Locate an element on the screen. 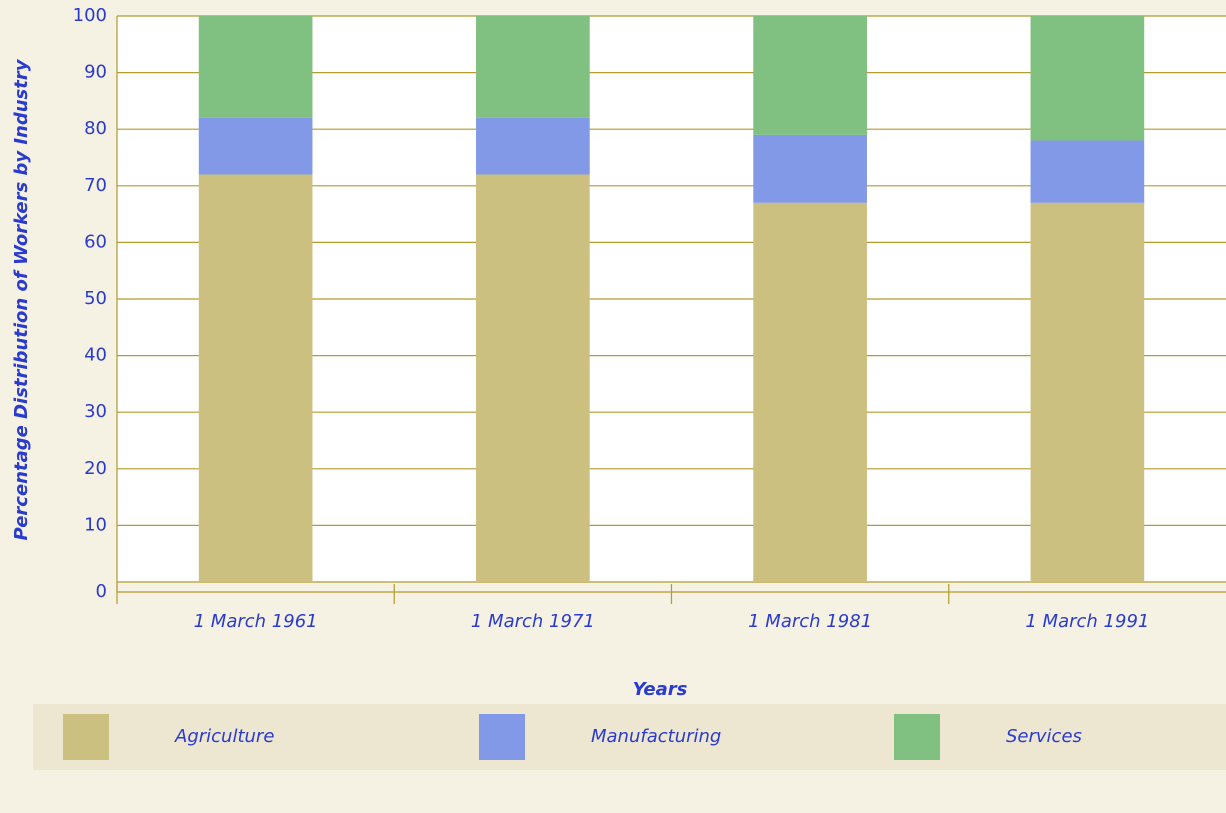 This screenshot has height=813, width=1226. y-tick-label: 80 is located at coordinates (95, 128).